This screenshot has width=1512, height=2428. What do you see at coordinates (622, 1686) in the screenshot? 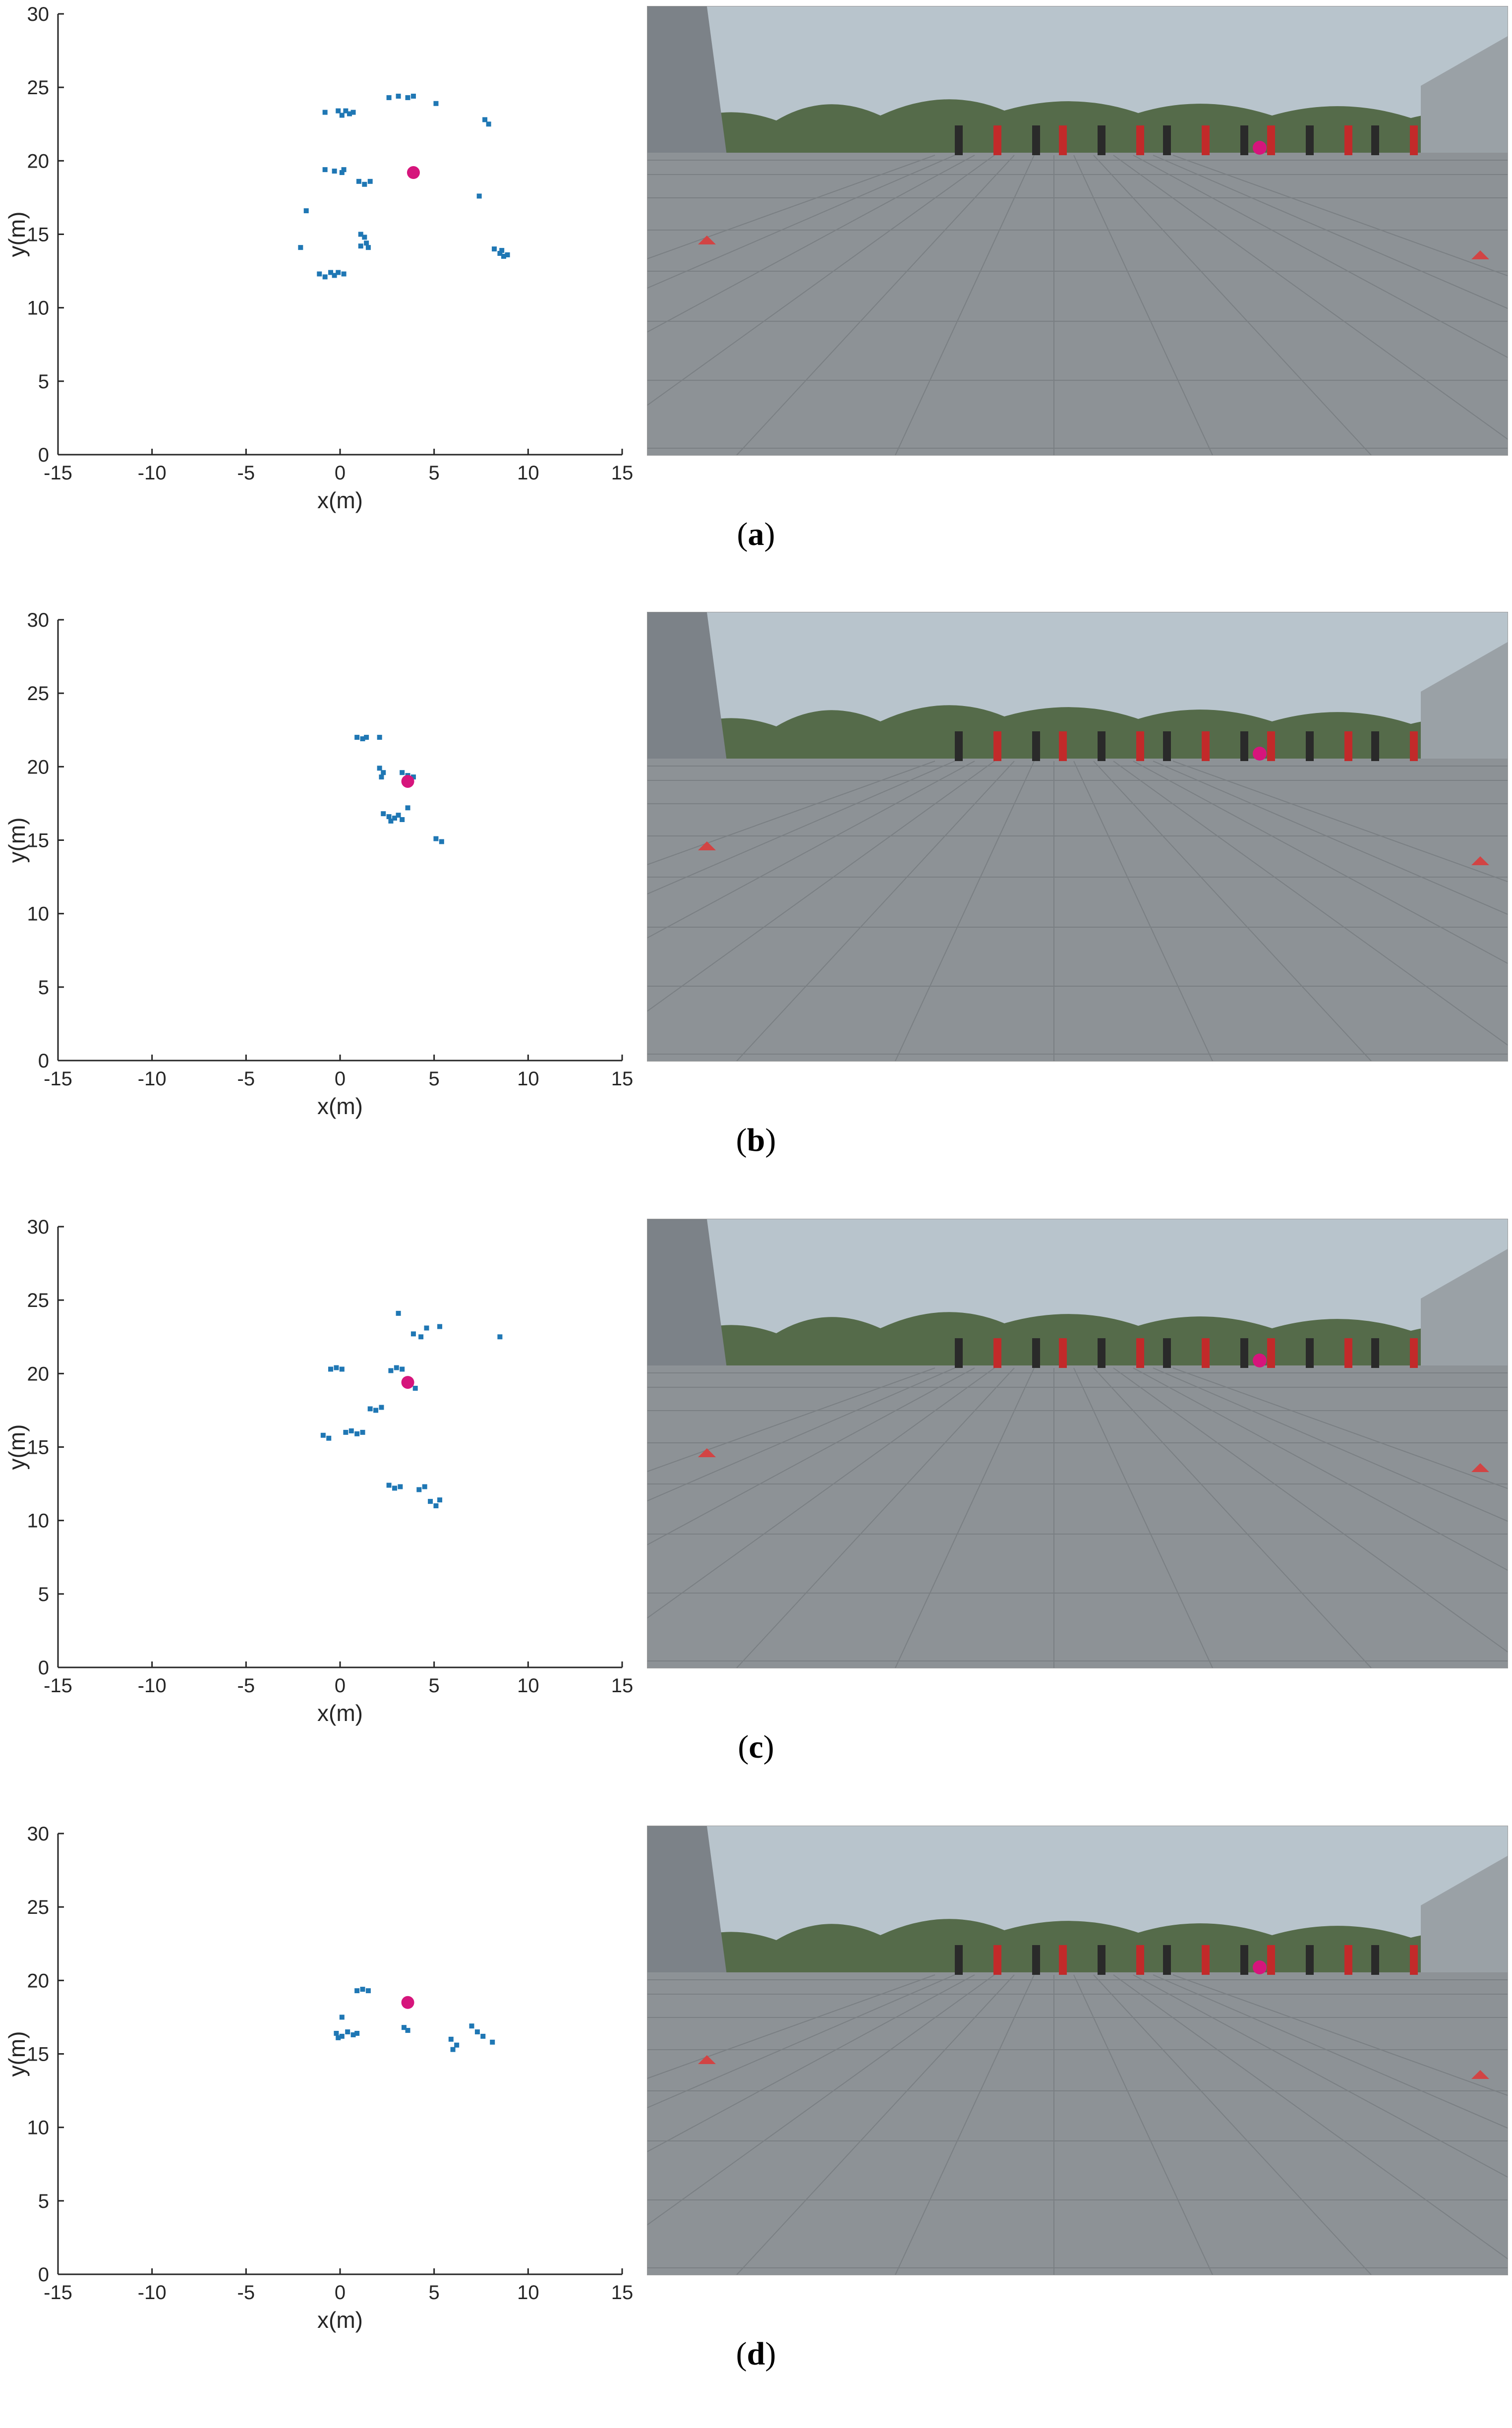
I see `x-tick-label: 15` at bounding box center [622, 1686].